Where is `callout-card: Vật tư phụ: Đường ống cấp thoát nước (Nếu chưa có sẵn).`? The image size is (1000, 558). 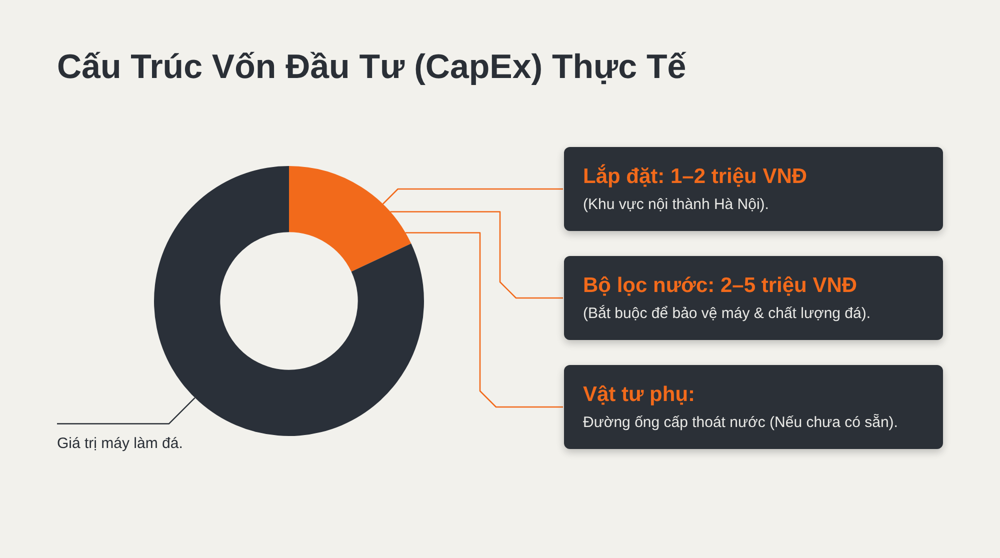 callout-card: Vật tư phụ: Đường ống cấp thoát nước (Nếu chưa có sẵn). is located at coordinates (753, 407).